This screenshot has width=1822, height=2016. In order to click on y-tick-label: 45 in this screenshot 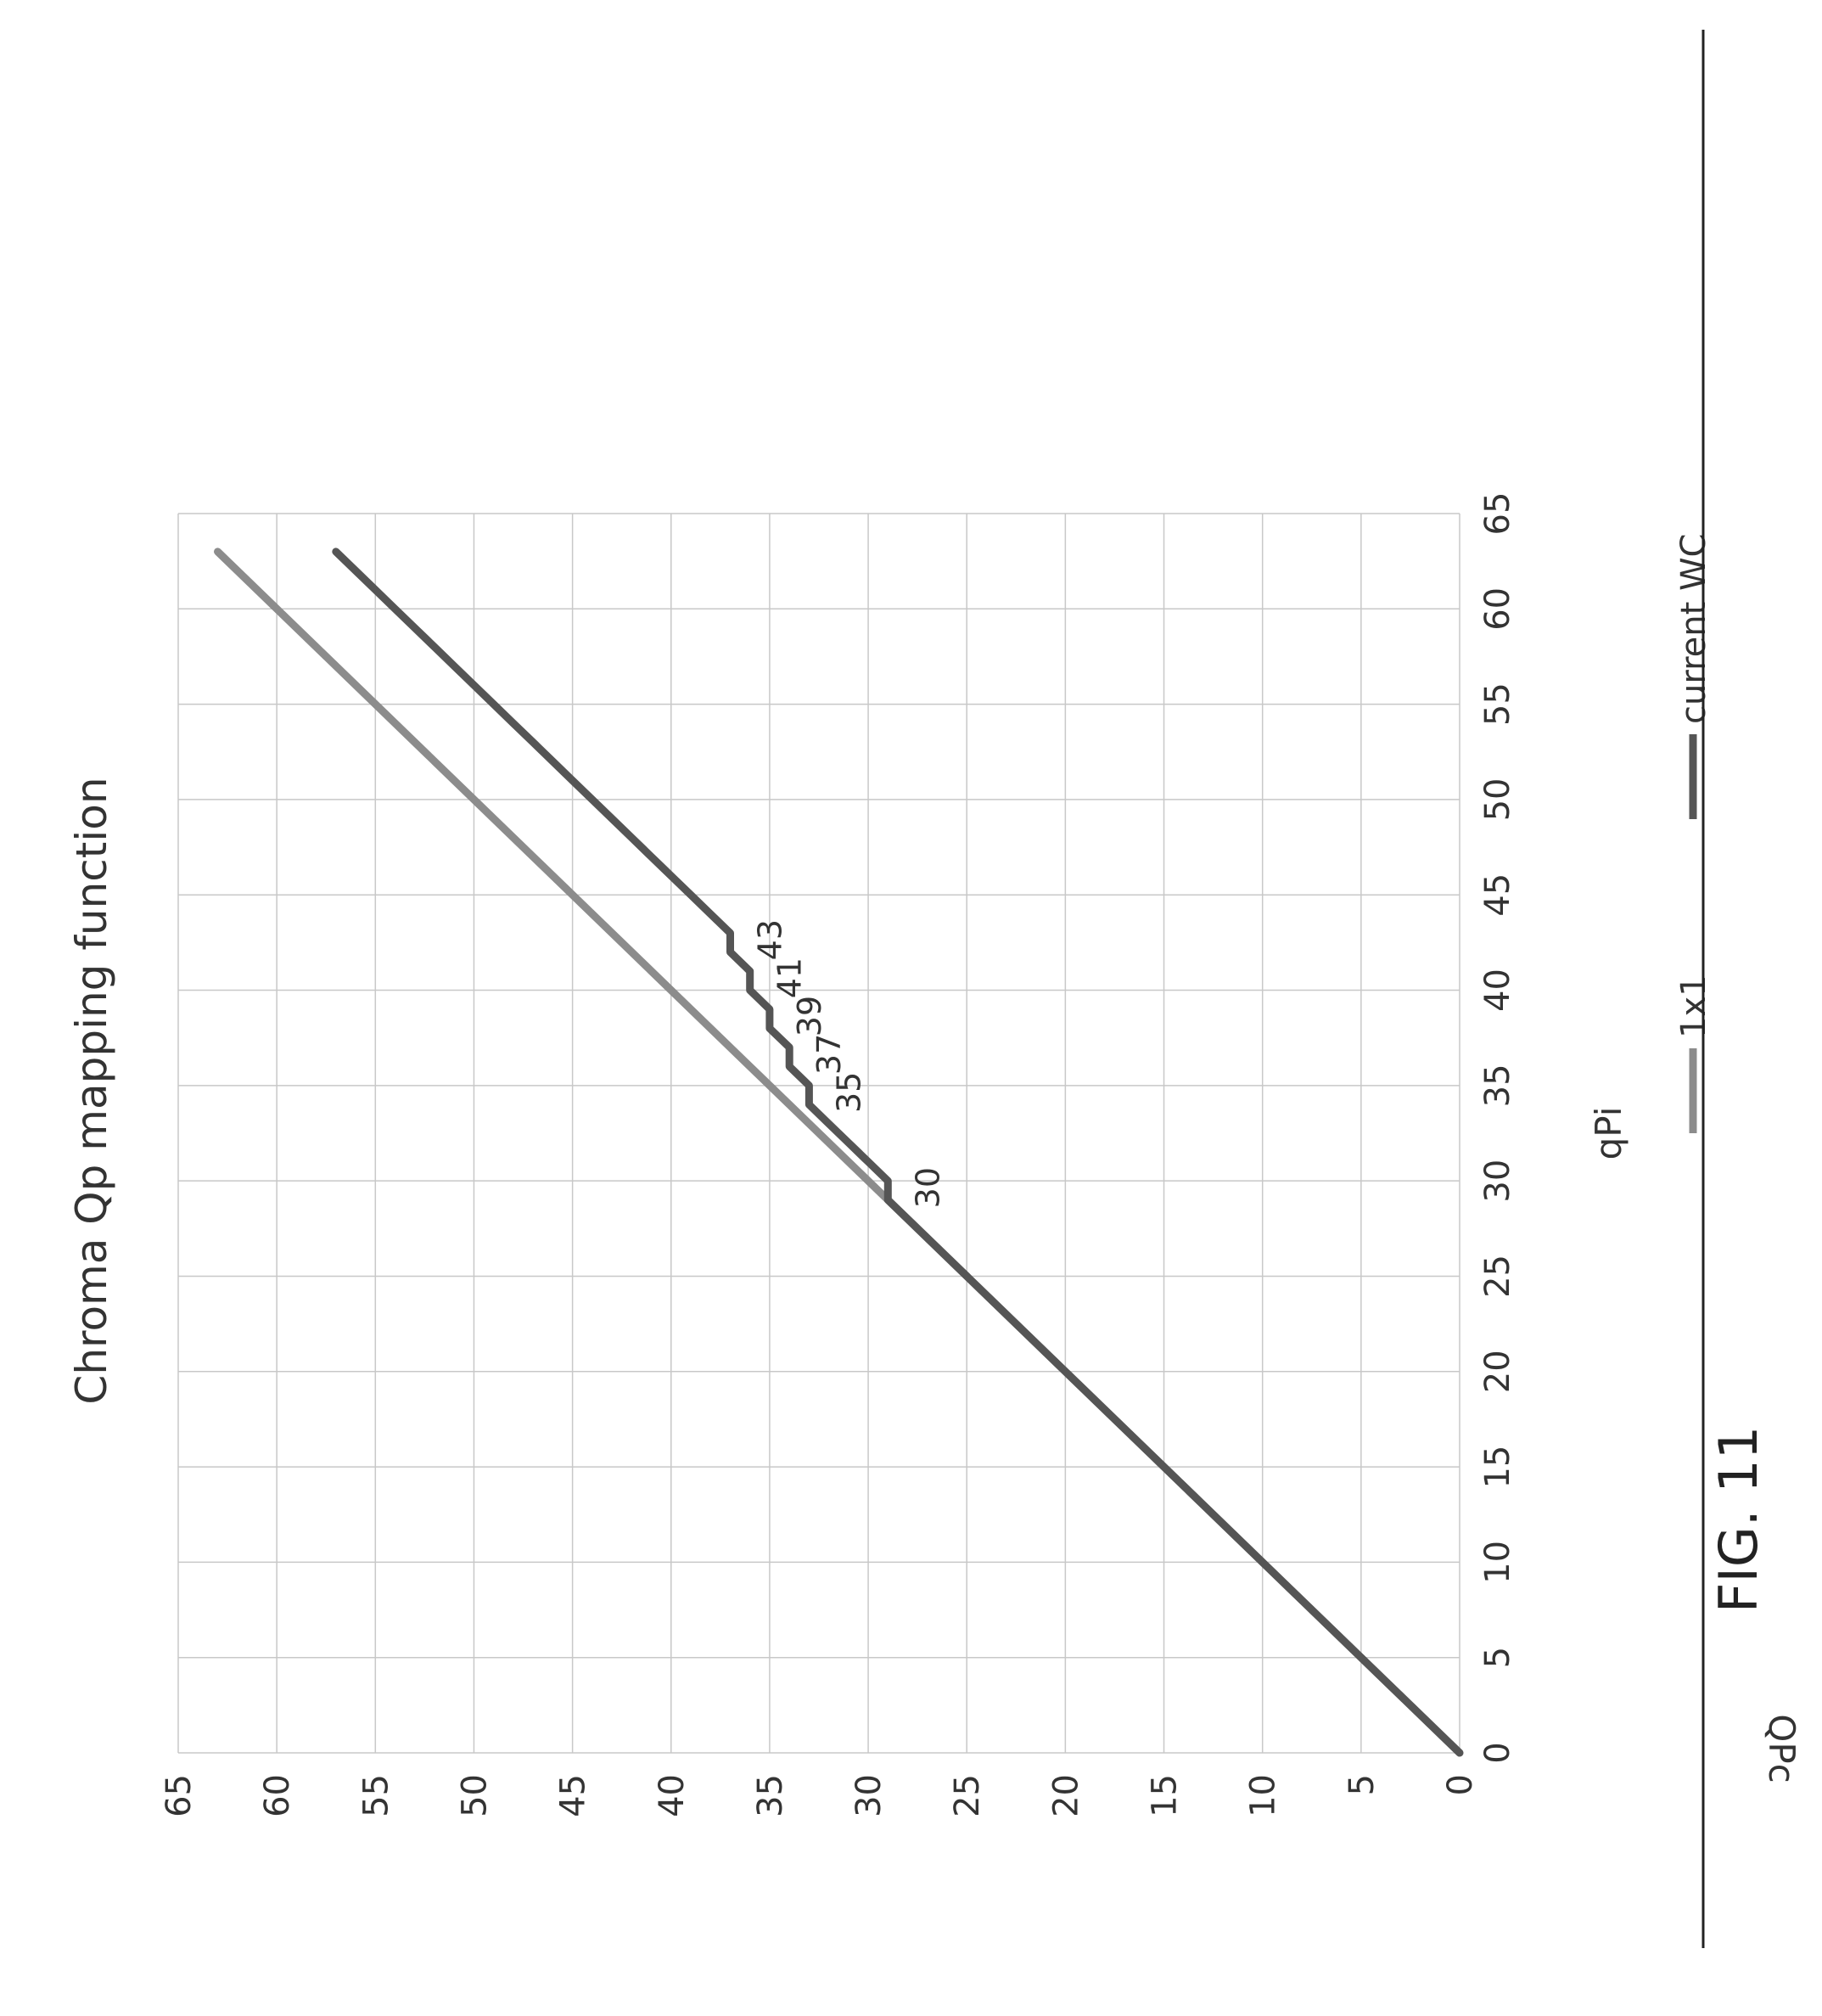, I will do `click(573, 1795)`.